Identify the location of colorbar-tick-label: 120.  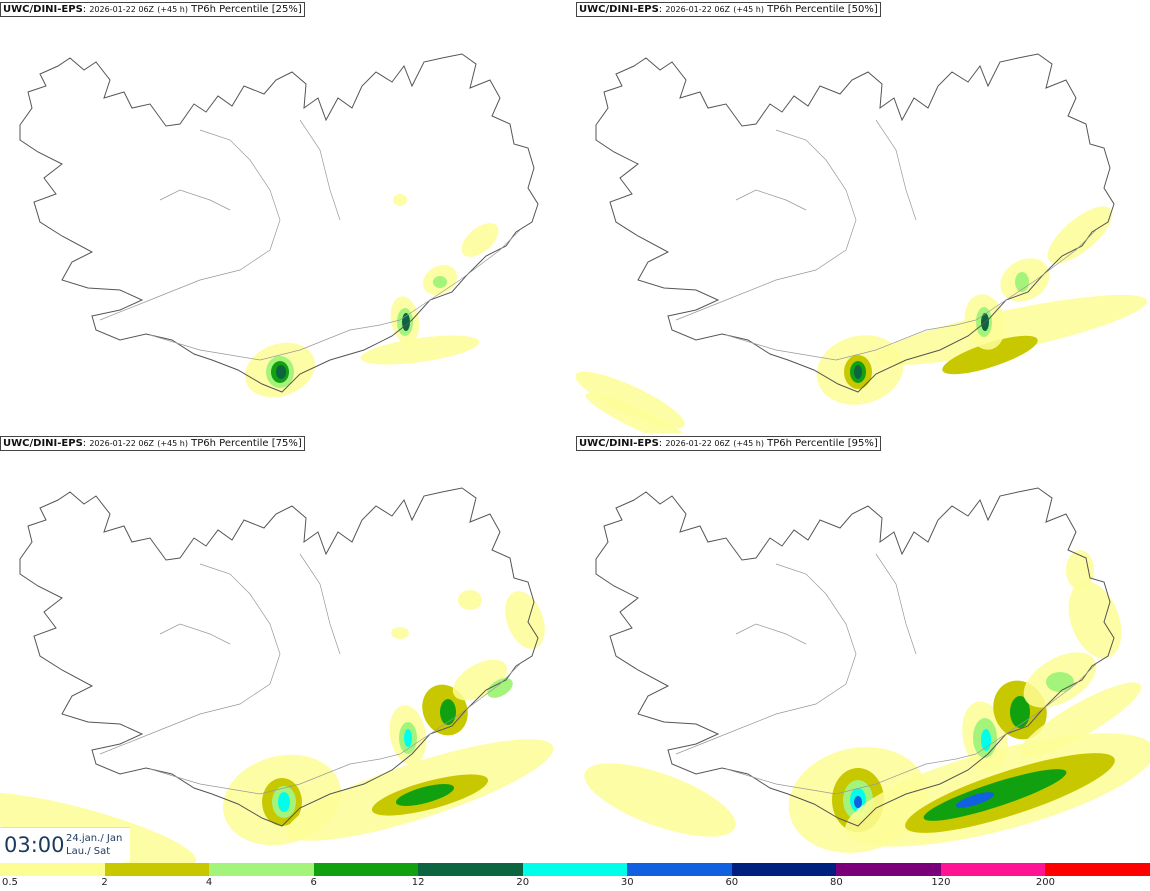
(941, 882).